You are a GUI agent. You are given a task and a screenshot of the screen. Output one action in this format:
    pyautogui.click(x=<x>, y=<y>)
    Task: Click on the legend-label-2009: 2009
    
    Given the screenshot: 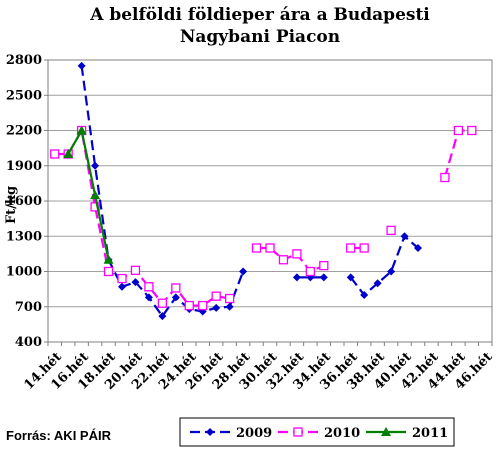 What is the action you would take?
    pyautogui.click(x=254, y=433)
    